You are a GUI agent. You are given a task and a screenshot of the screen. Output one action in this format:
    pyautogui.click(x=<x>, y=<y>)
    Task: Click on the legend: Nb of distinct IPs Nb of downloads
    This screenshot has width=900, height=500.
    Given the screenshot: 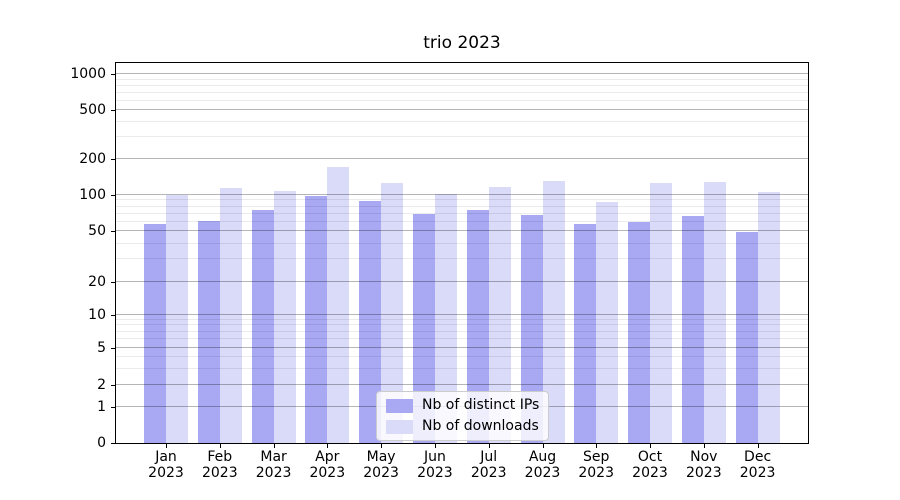 What is the action you would take?
    pyautogui.click(x=463, y=416)
    